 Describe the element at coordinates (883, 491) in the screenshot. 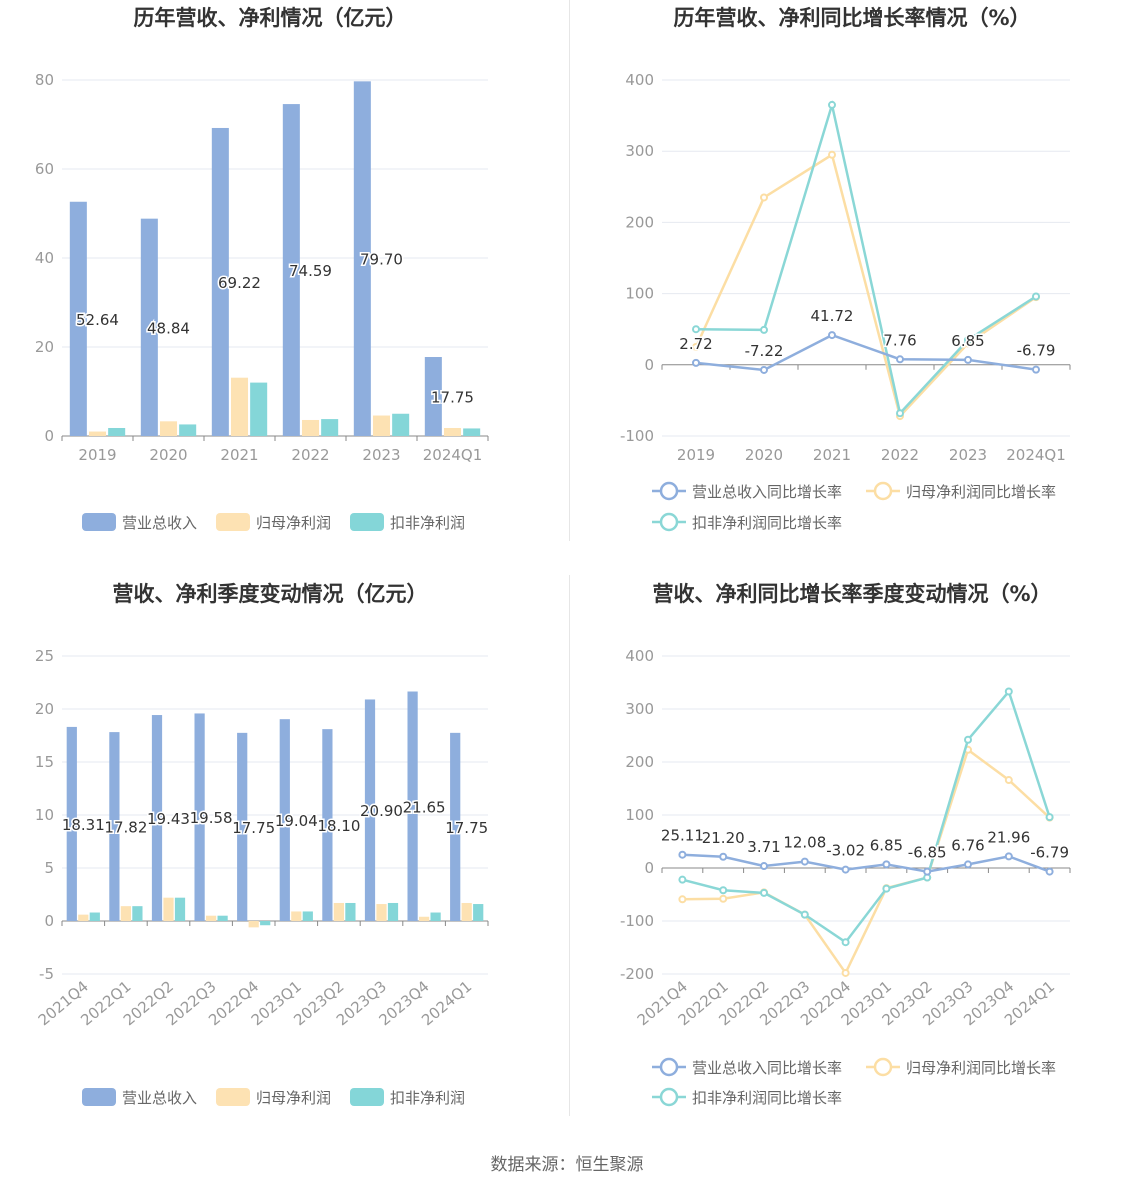

I see `legend-marker-net-profit` at that location.